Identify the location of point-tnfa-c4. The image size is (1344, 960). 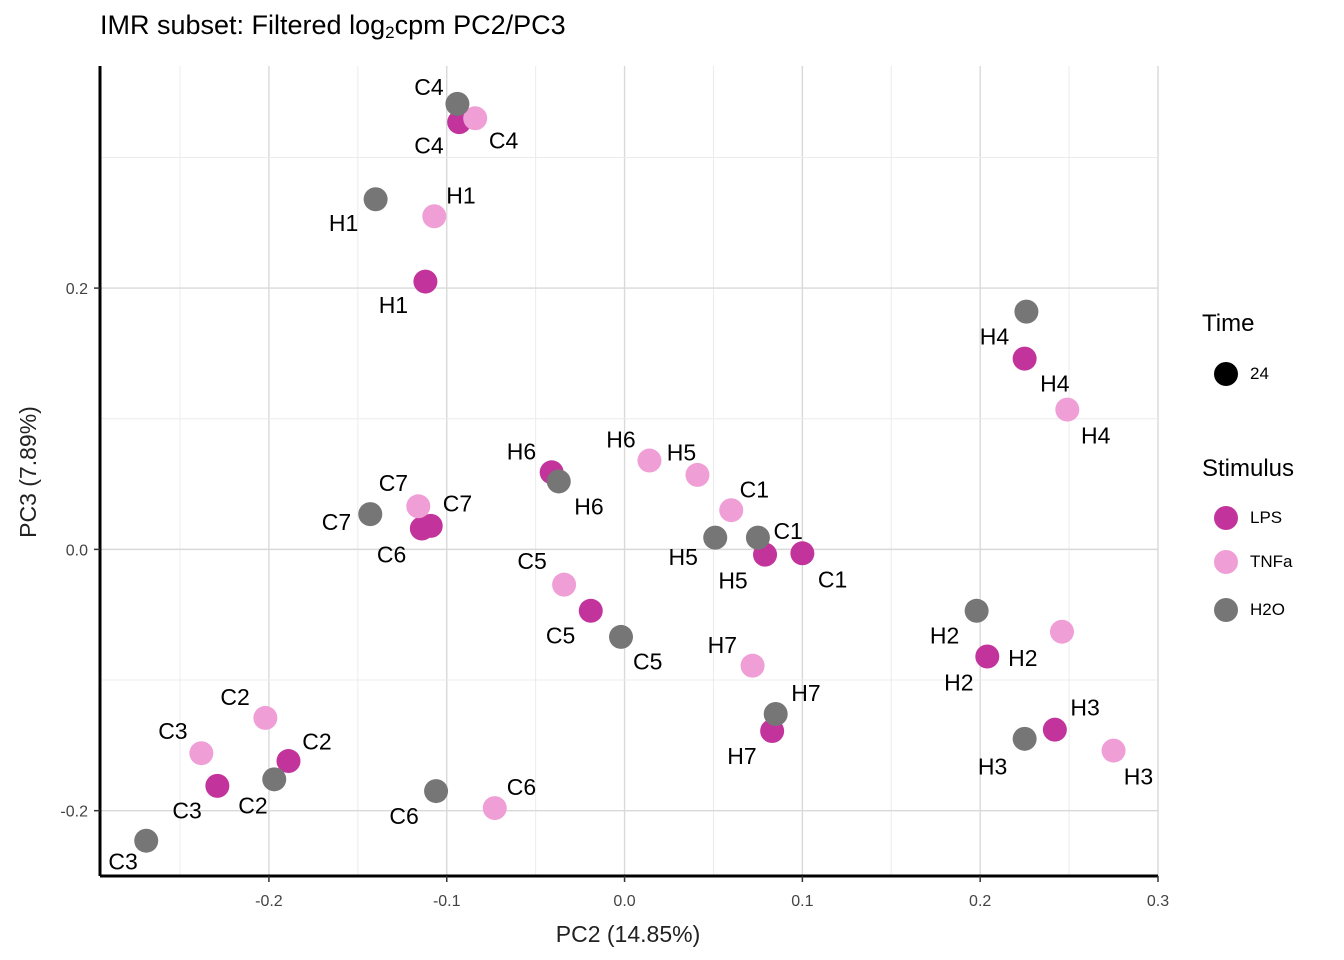
(475, 118).